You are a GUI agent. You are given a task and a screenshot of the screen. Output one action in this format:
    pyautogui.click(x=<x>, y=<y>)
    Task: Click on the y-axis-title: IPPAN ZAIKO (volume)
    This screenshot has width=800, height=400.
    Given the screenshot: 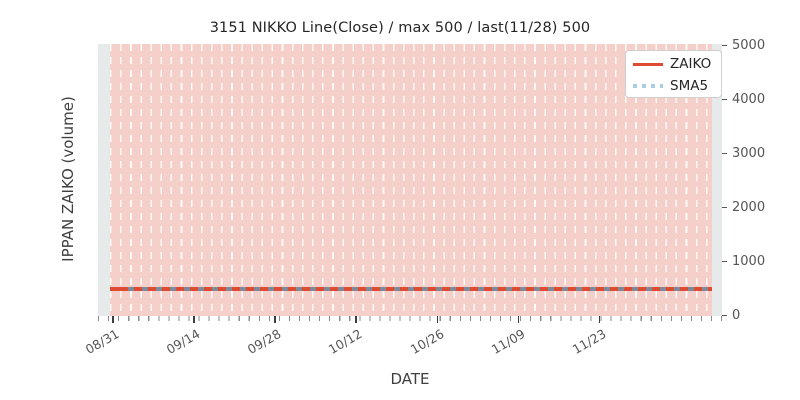 What is the action you would take?
    pyautogui.click(x=68, y=179)
    